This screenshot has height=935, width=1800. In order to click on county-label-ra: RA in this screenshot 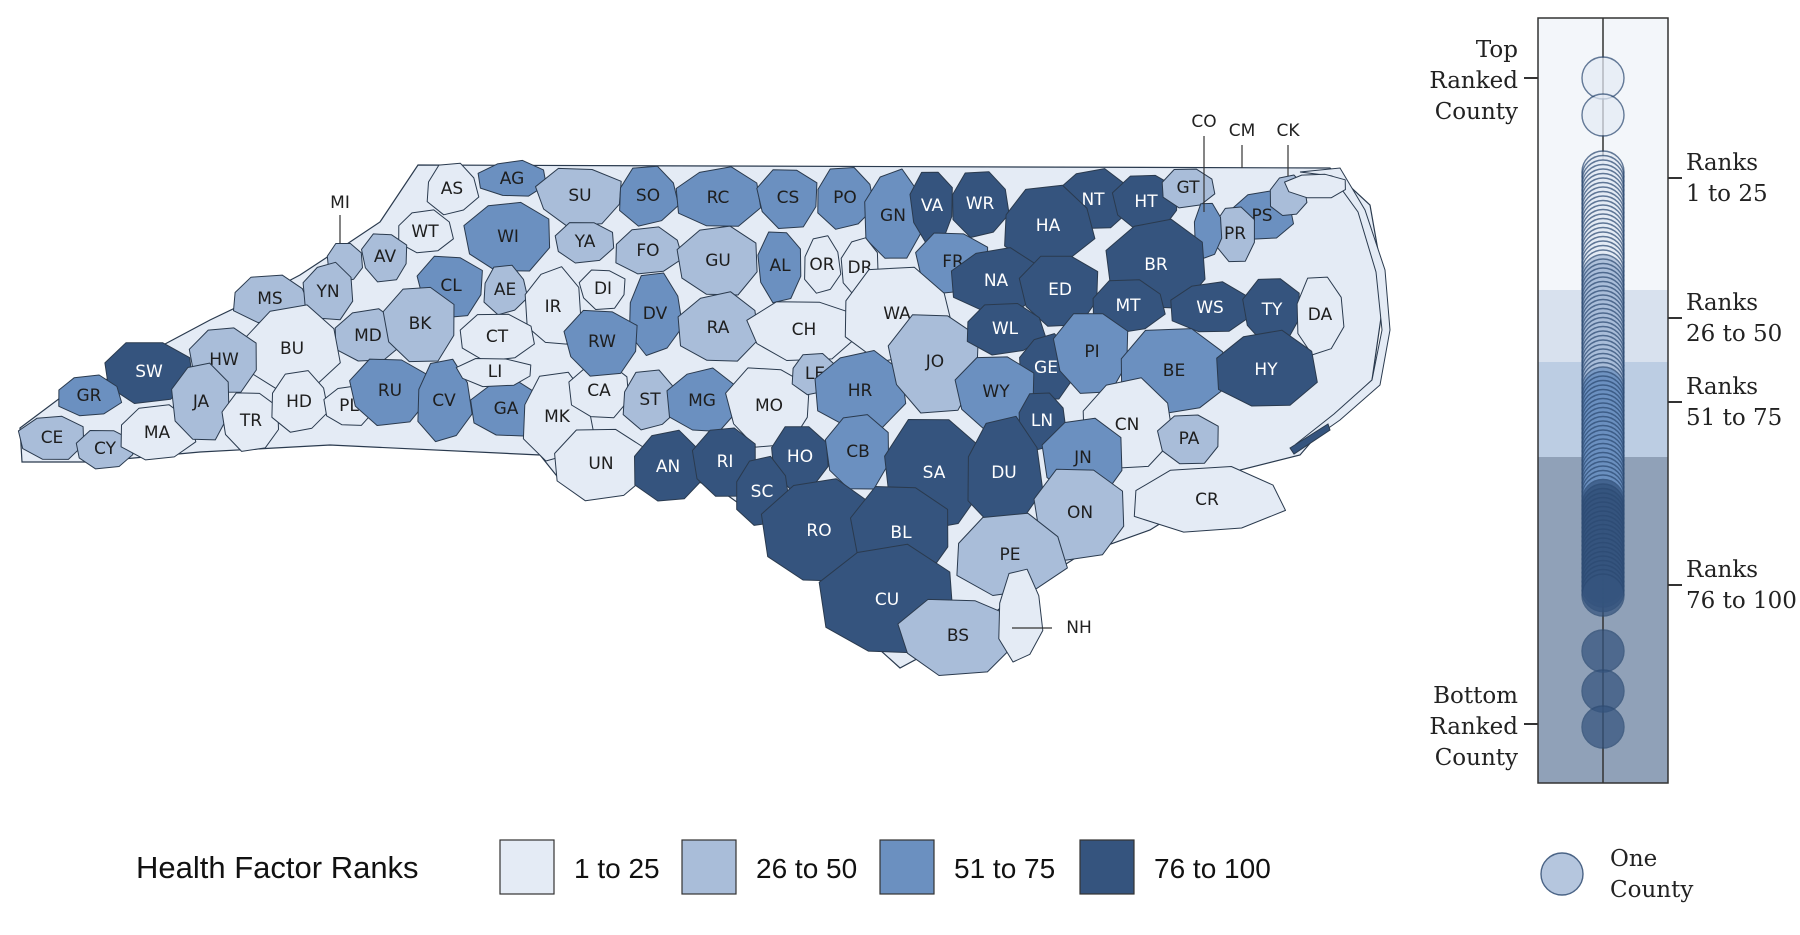, I will do `click(718, 328)`.